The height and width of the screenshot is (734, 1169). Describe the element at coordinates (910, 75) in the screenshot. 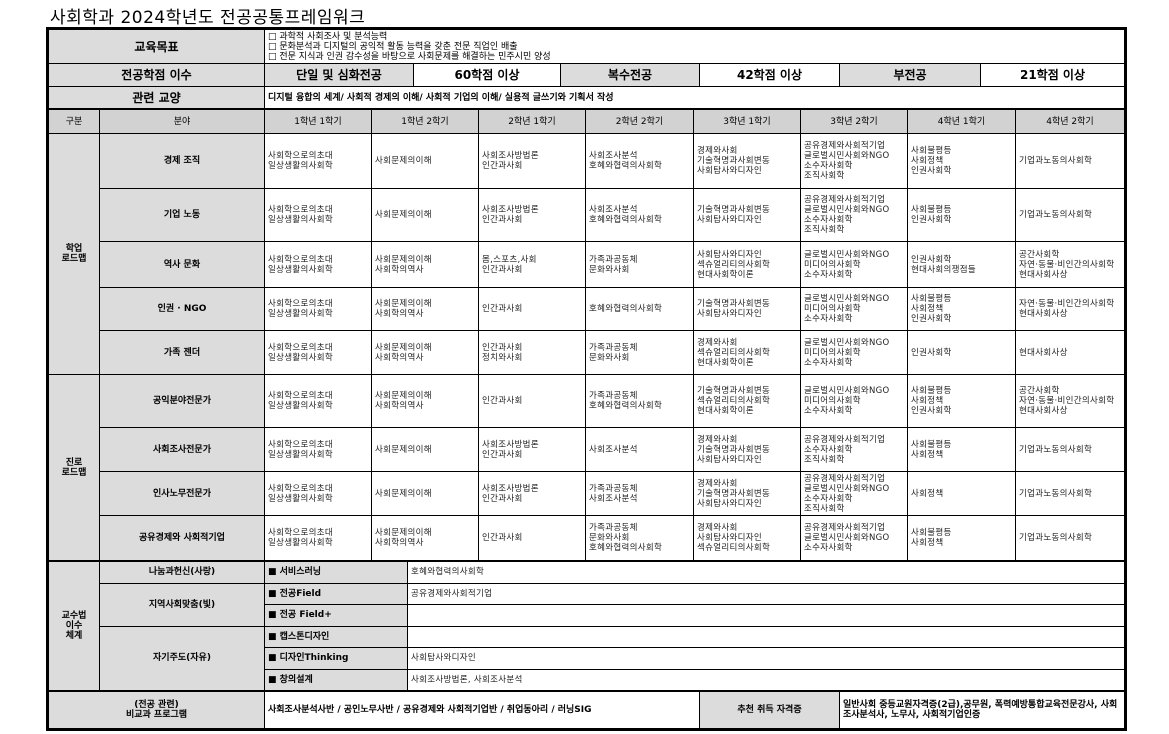

I see `credit-type: 부전공` at that location.